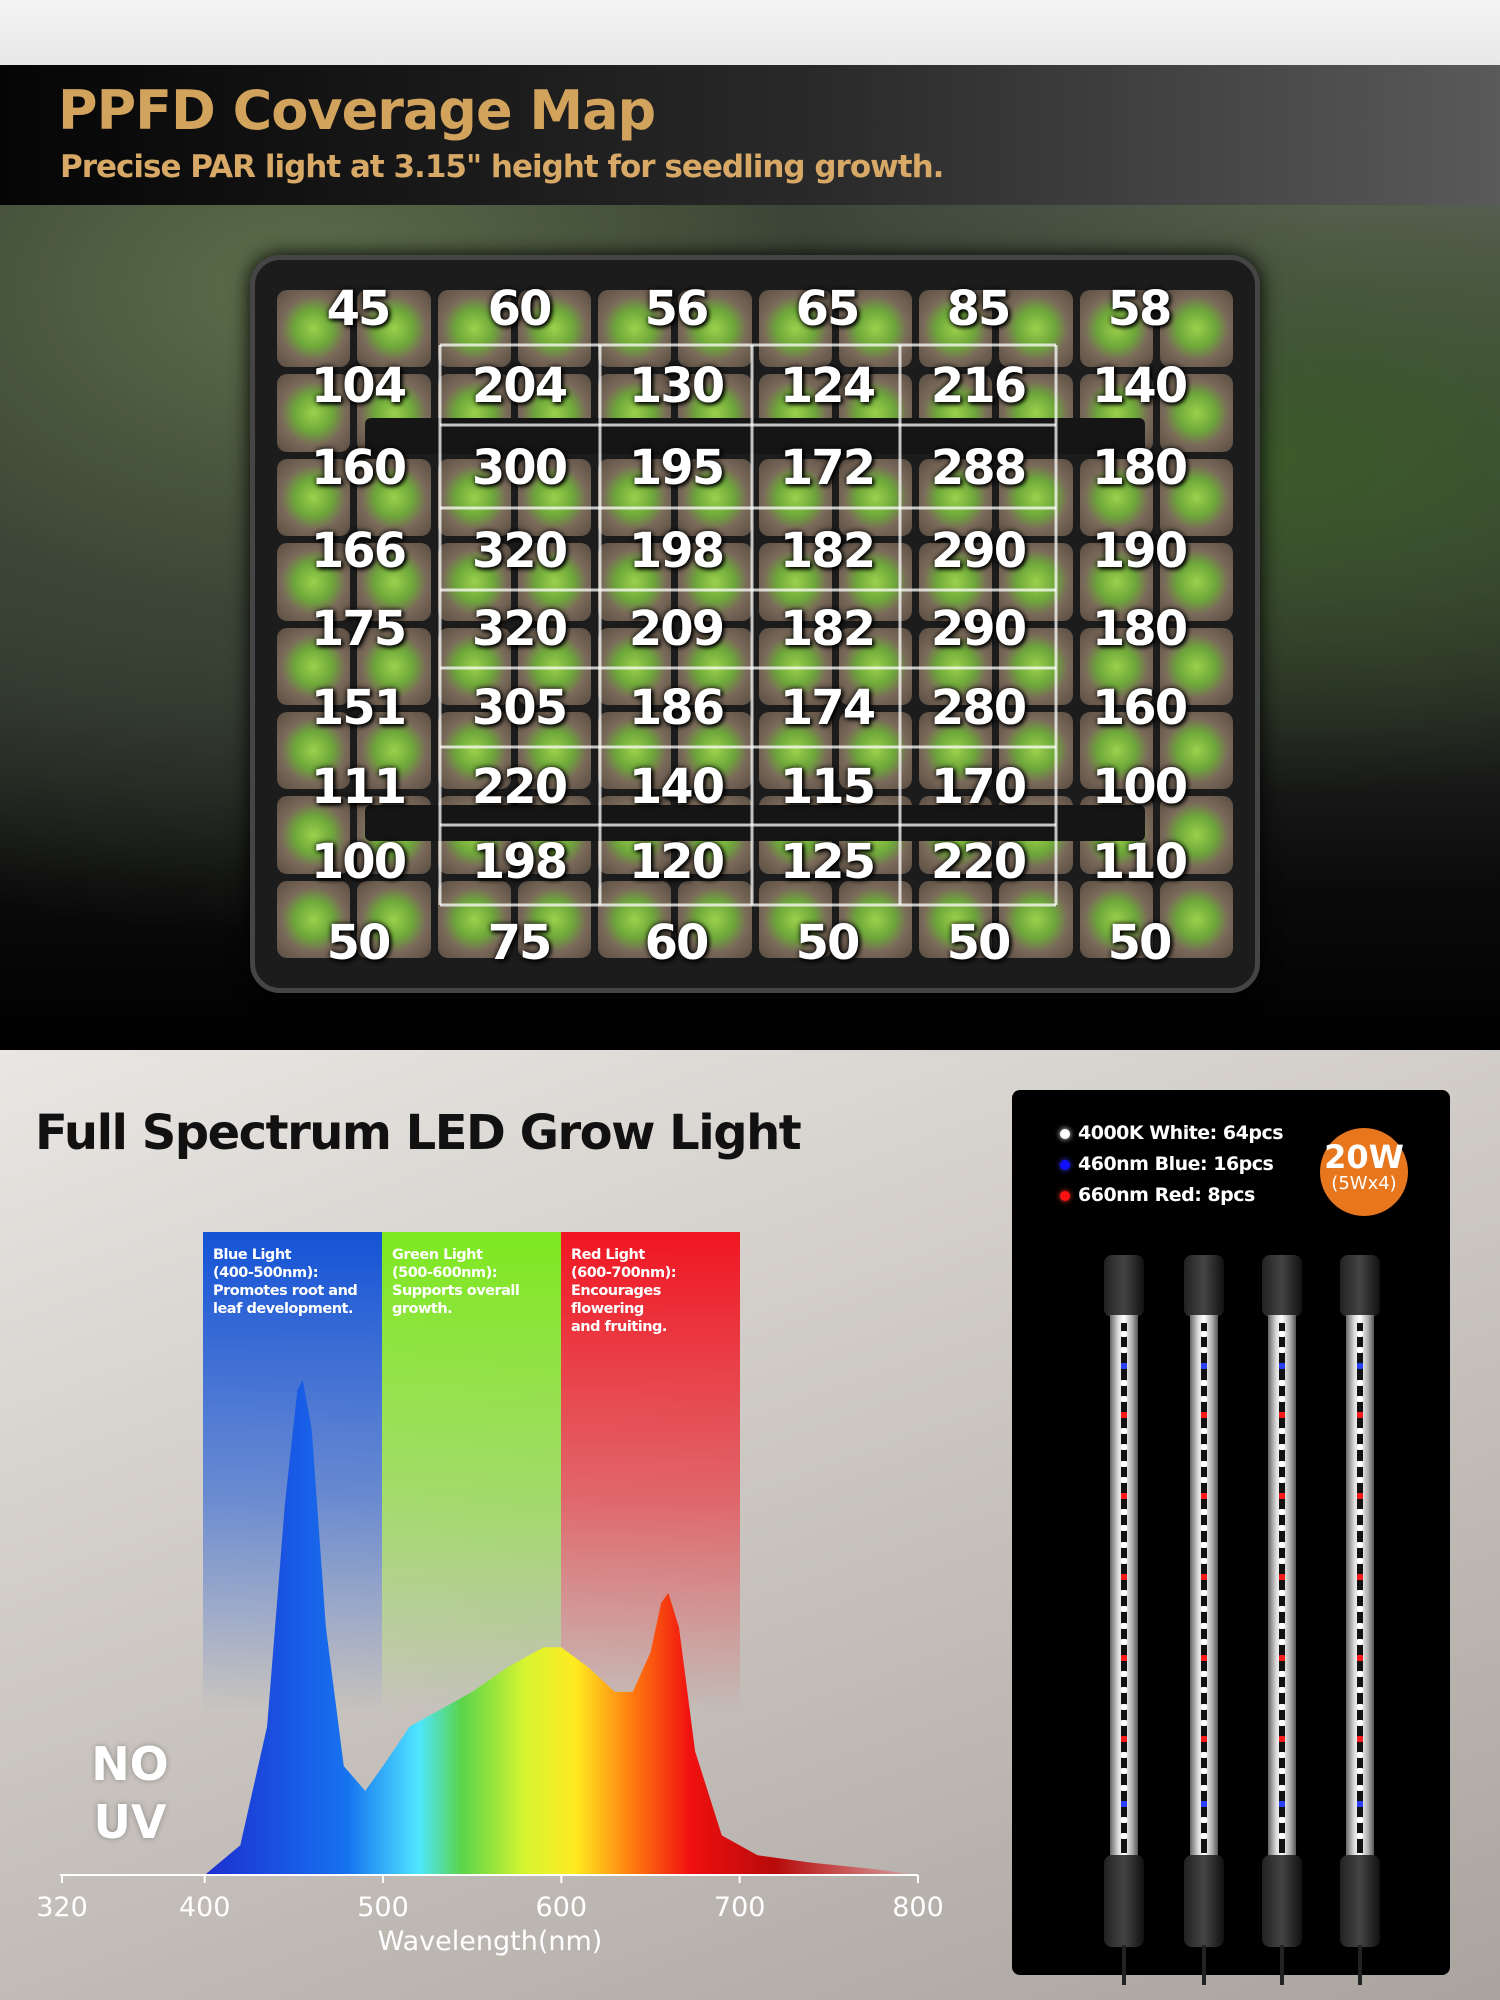  I want to click on band-desc: Supports overall, so click(456, 1291).